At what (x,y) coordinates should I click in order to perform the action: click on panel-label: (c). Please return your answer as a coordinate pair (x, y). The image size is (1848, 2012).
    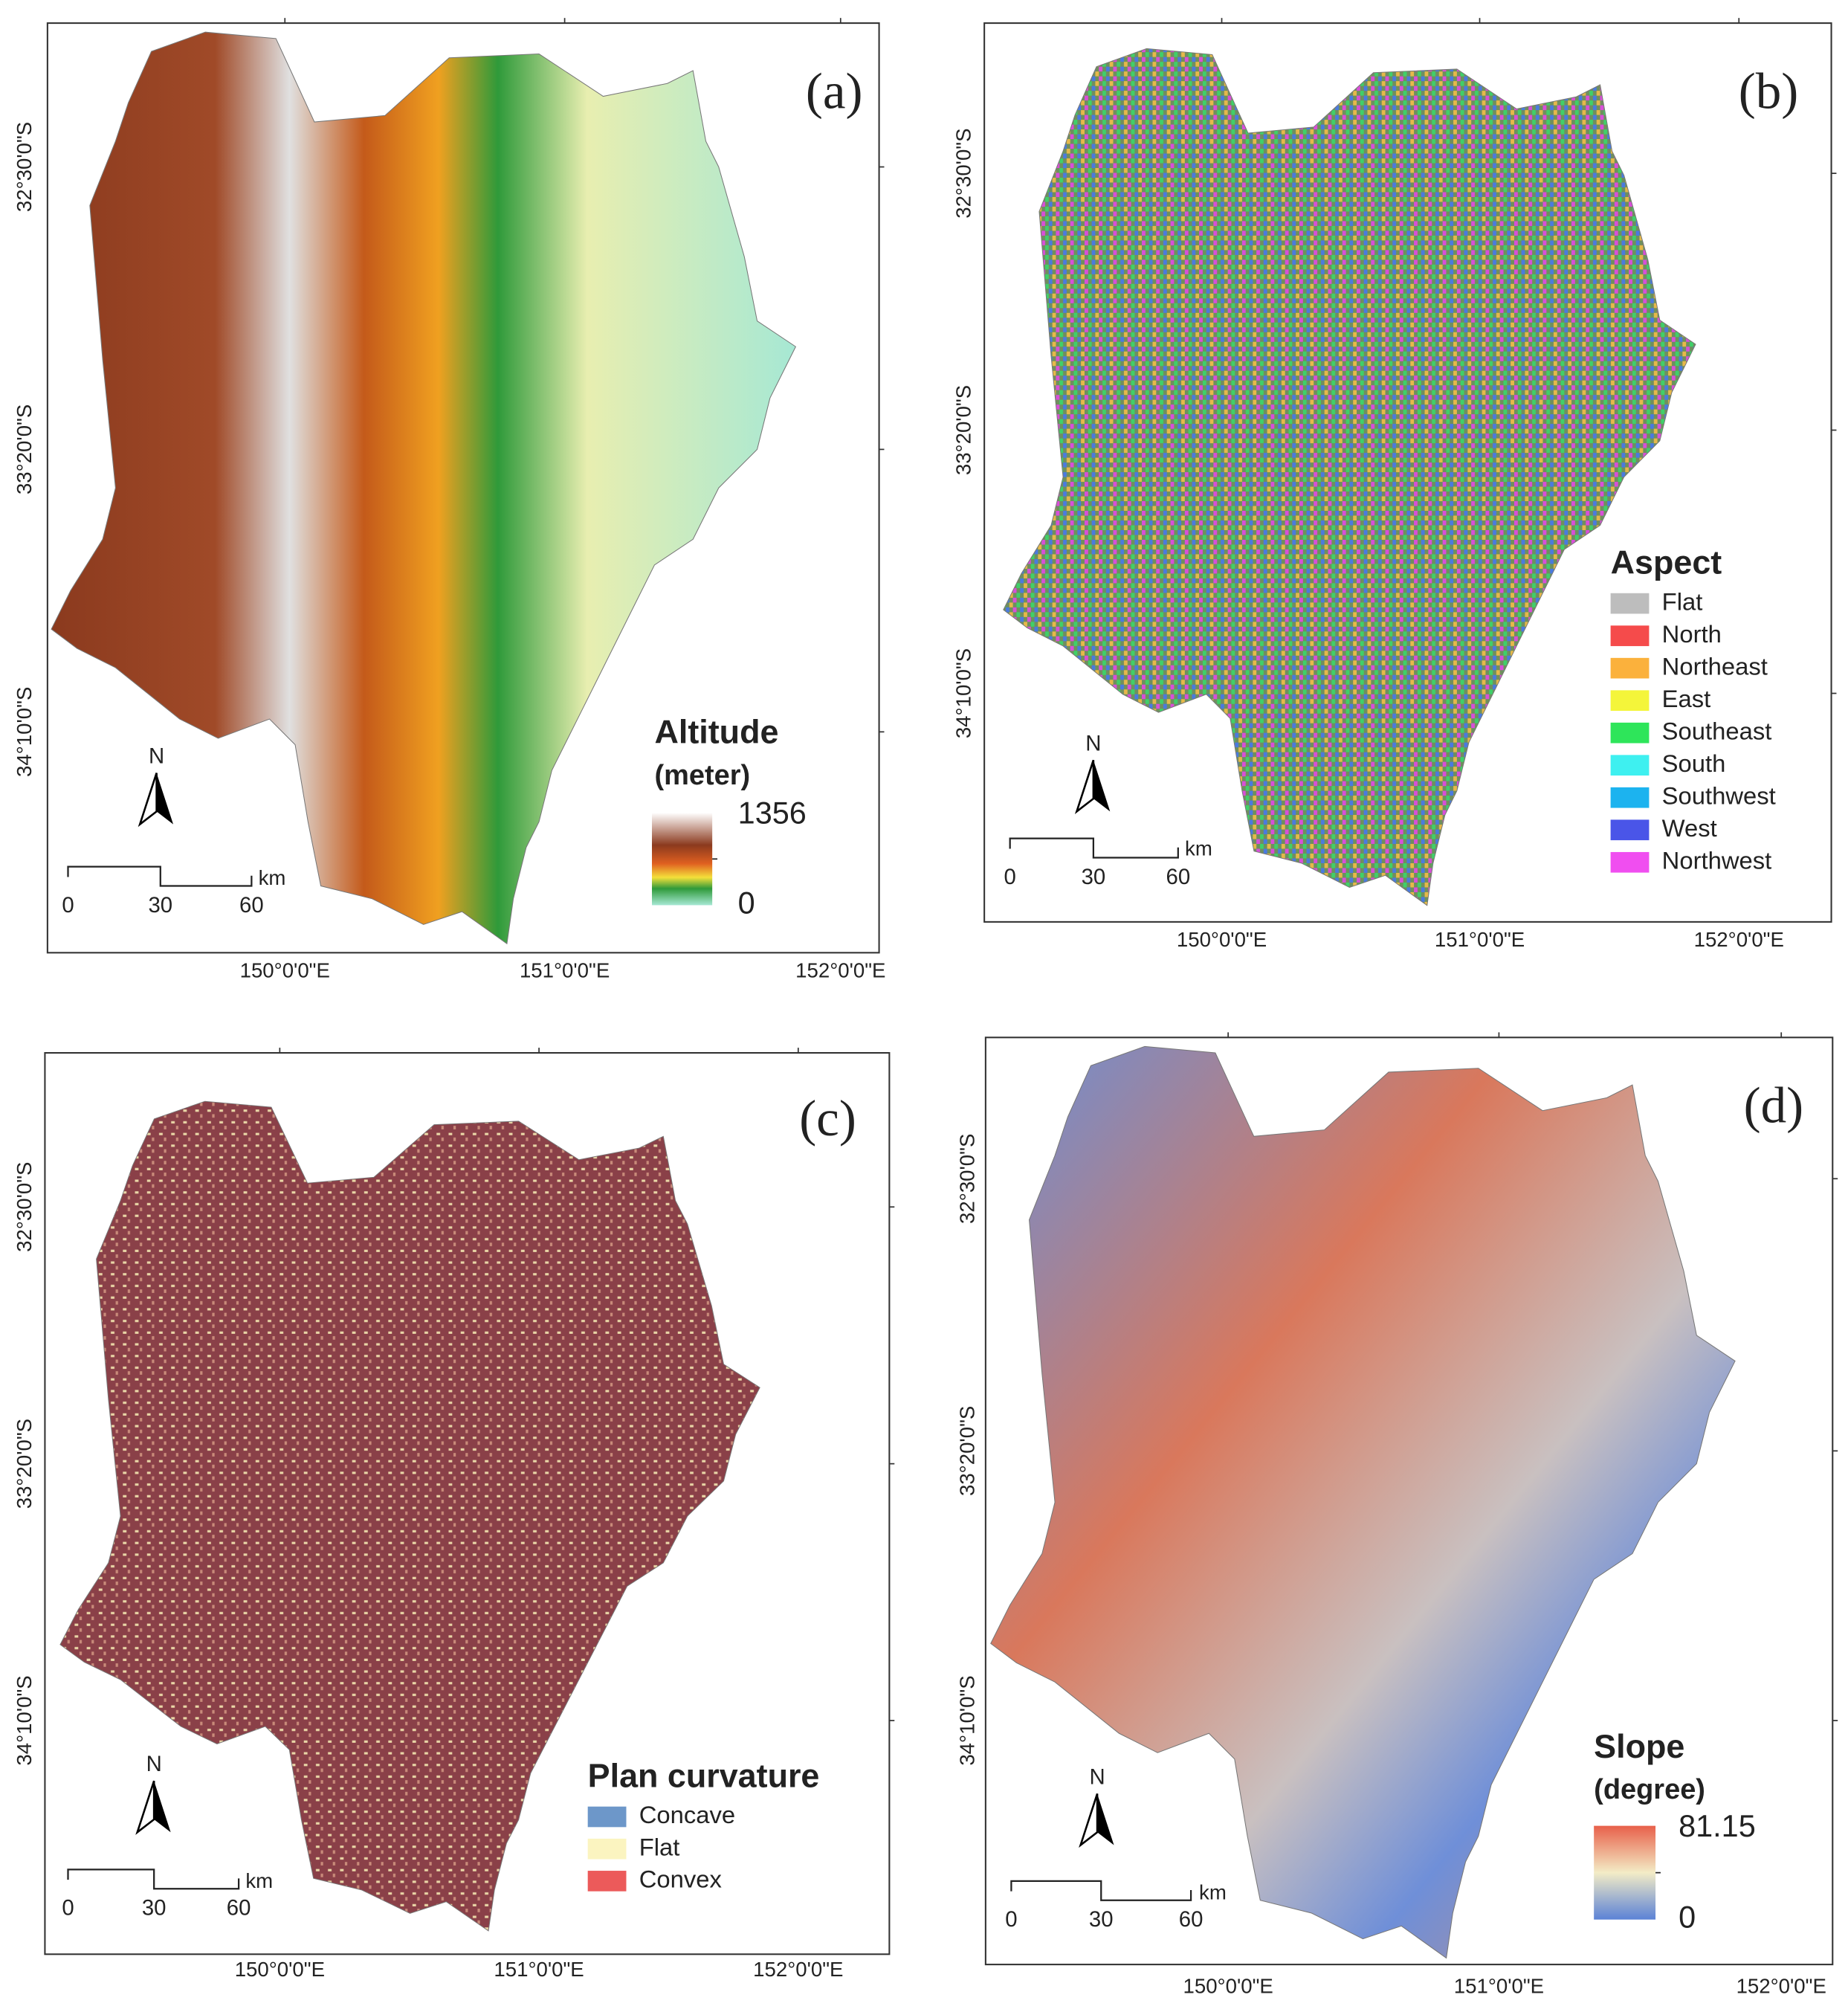
    Looking at the image, I should click on (828, 1118).